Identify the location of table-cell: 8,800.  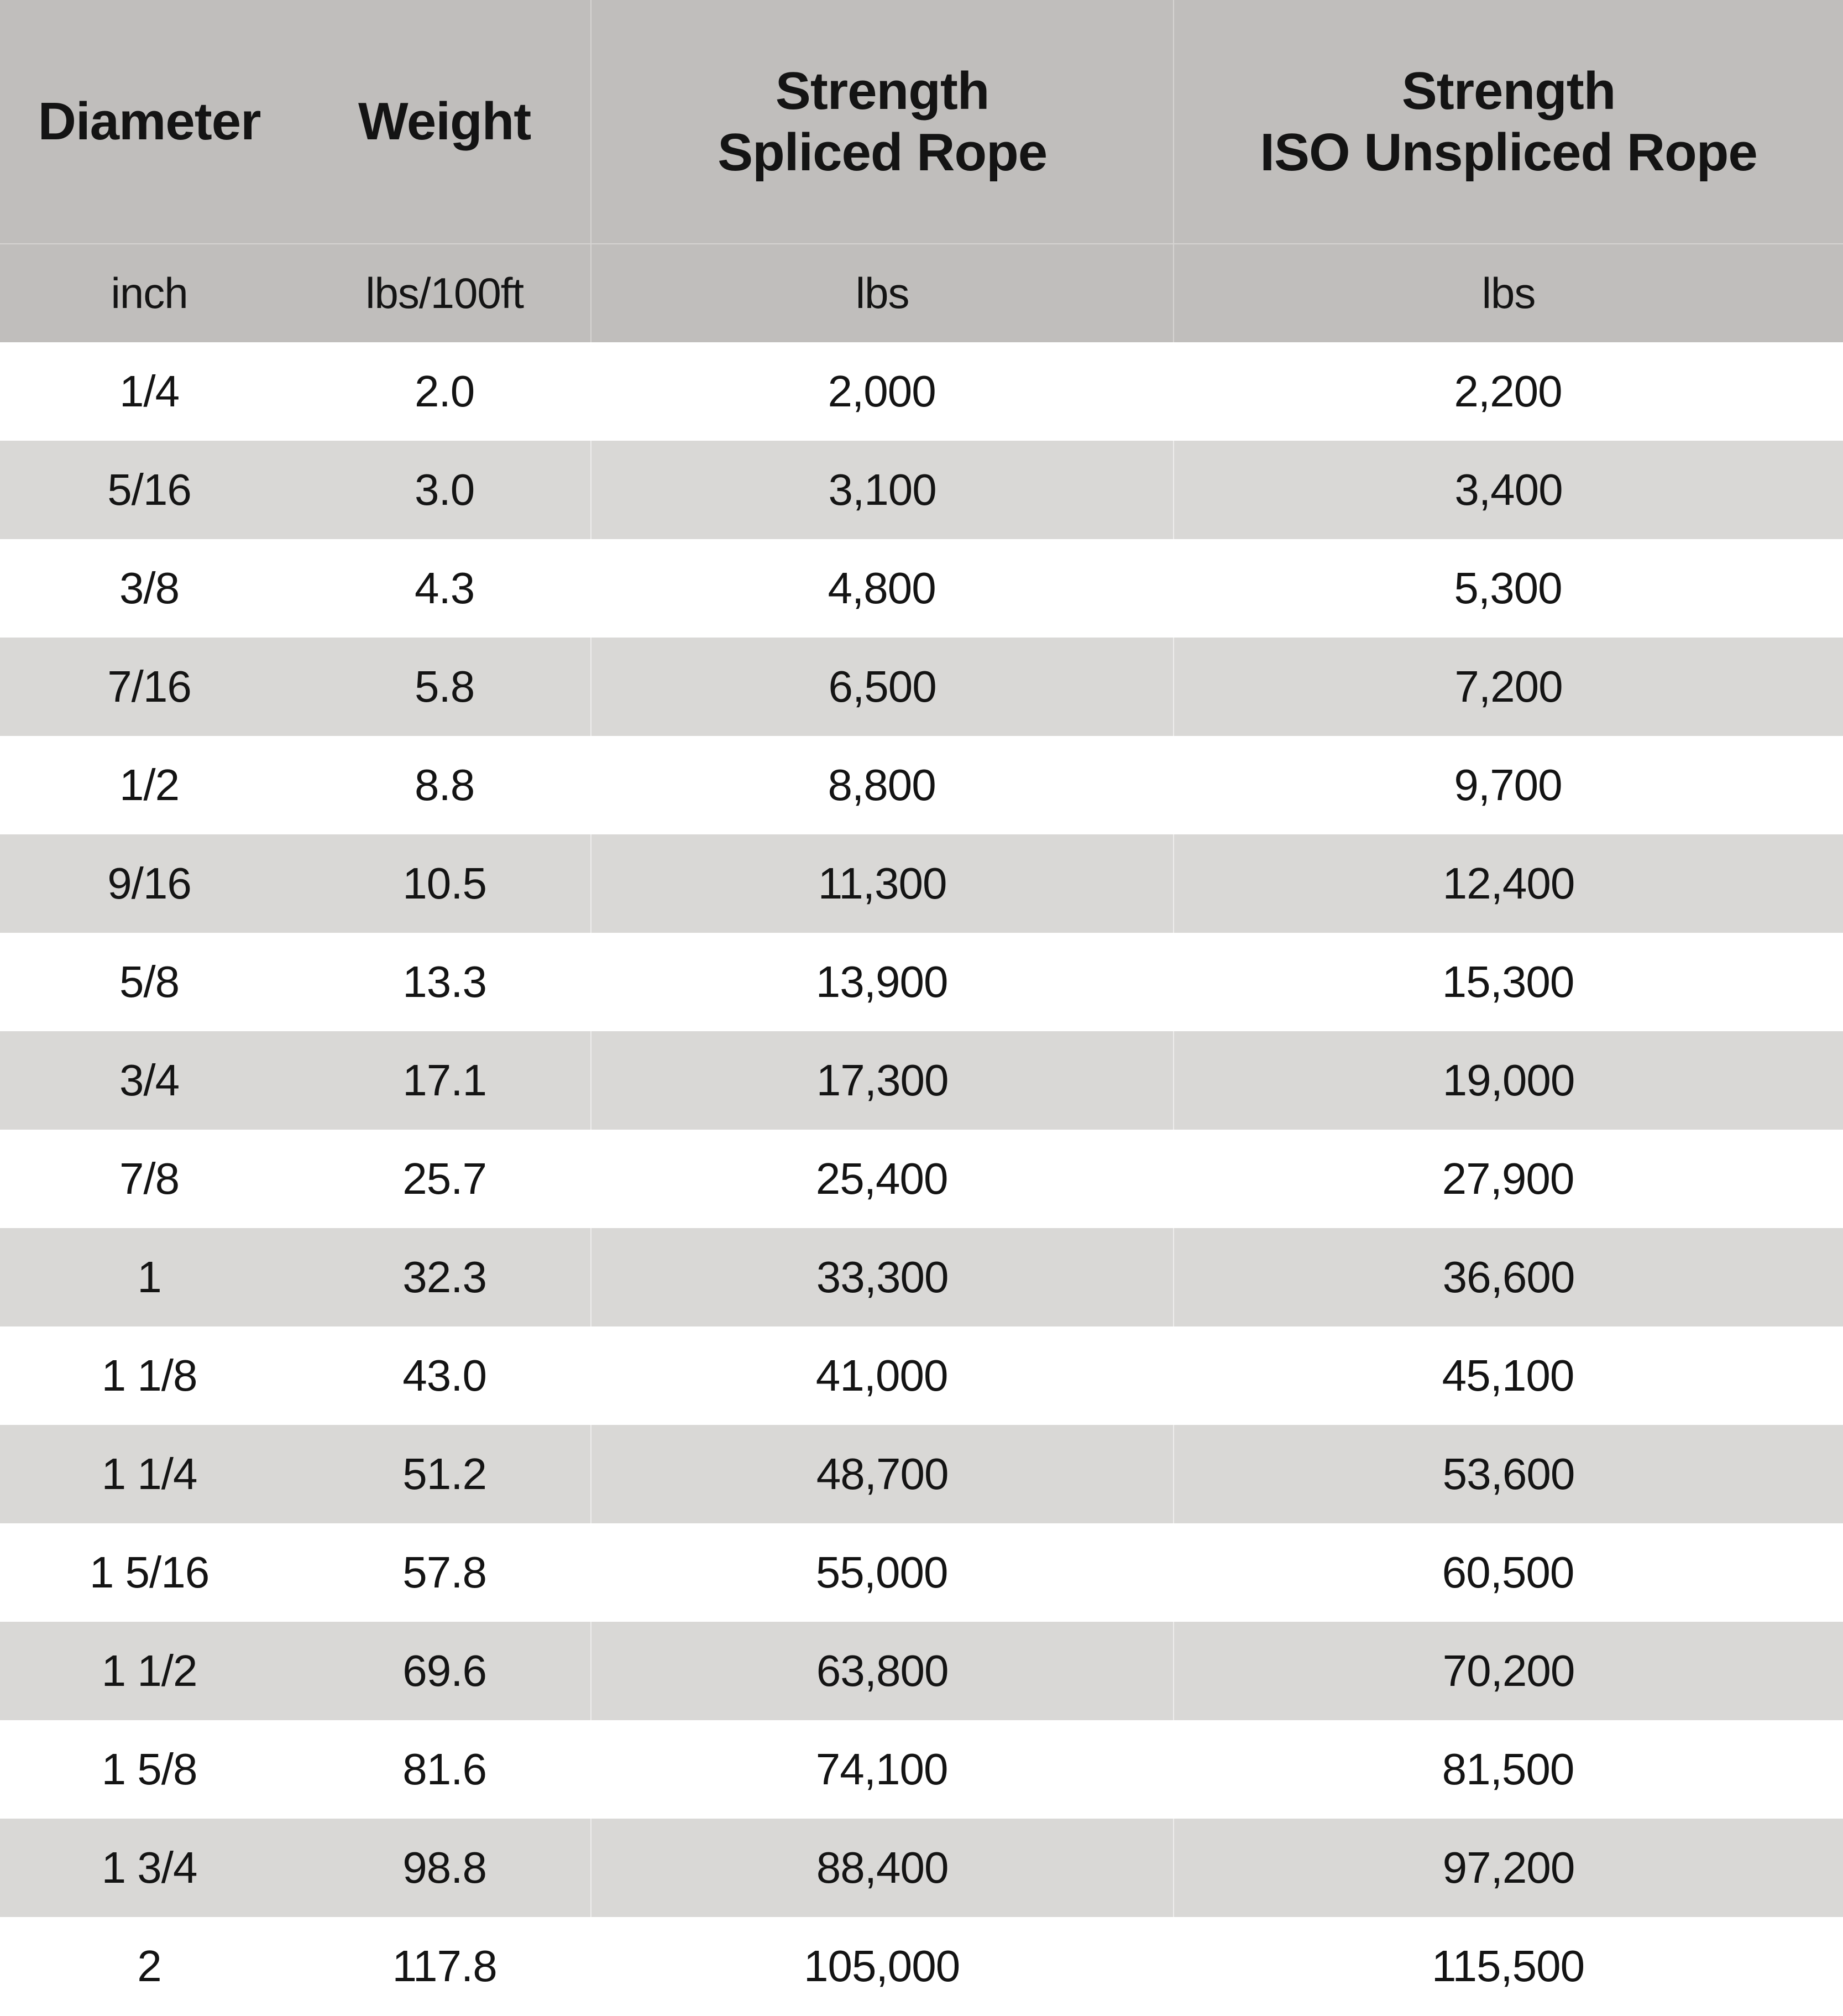
(882, 785).